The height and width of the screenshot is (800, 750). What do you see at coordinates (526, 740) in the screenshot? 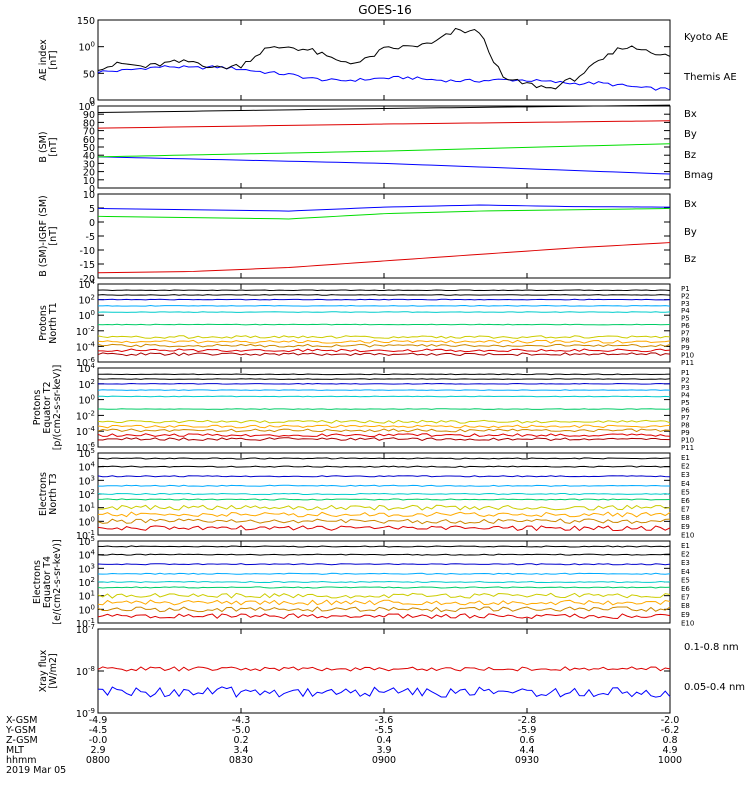
I see `ephemeris-value: 0.6` at bounding box center [526, 740].